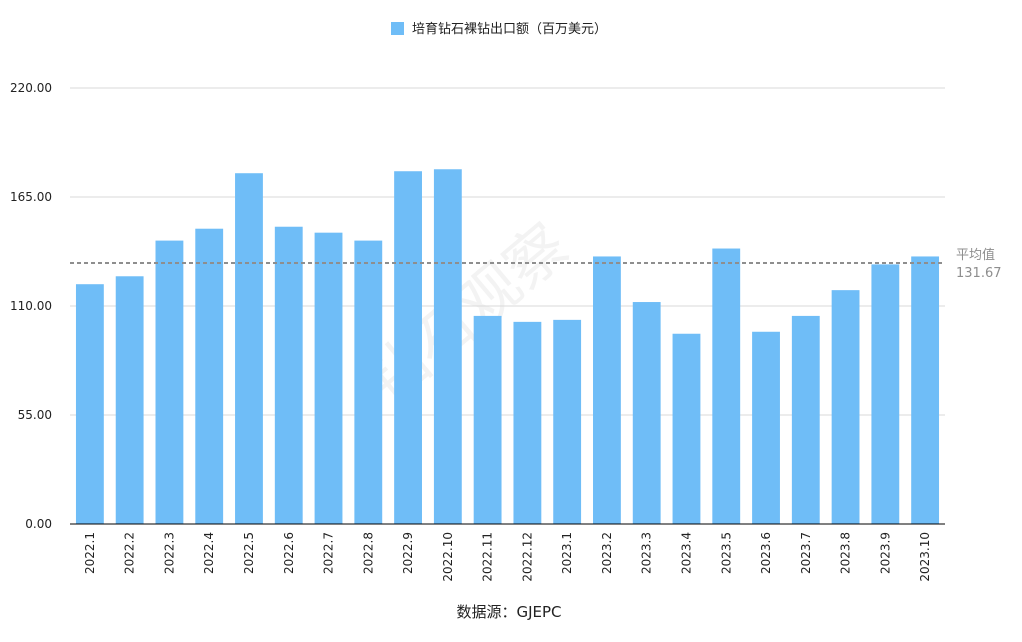  I want to click on average-label: 平均值, so click(975, 255).